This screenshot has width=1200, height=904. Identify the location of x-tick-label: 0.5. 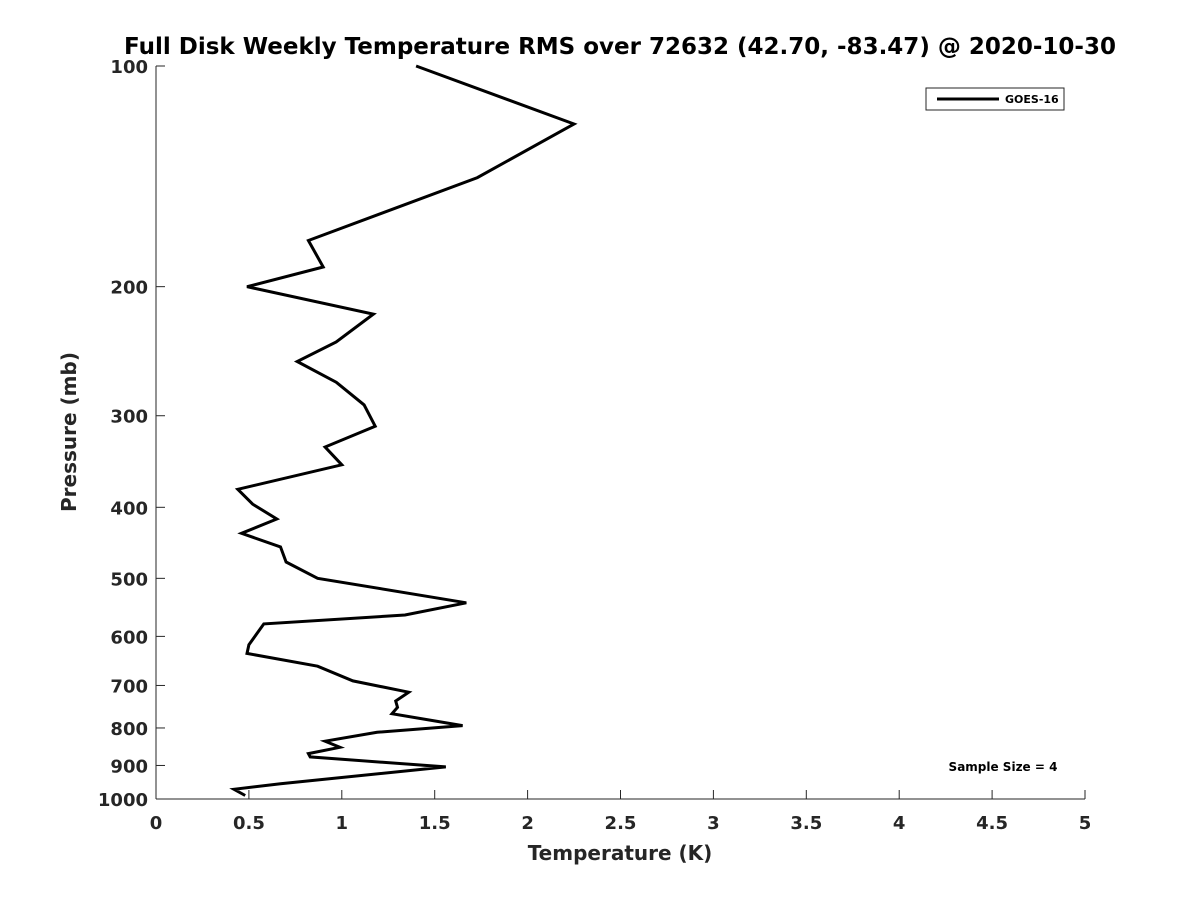
(249, 823).